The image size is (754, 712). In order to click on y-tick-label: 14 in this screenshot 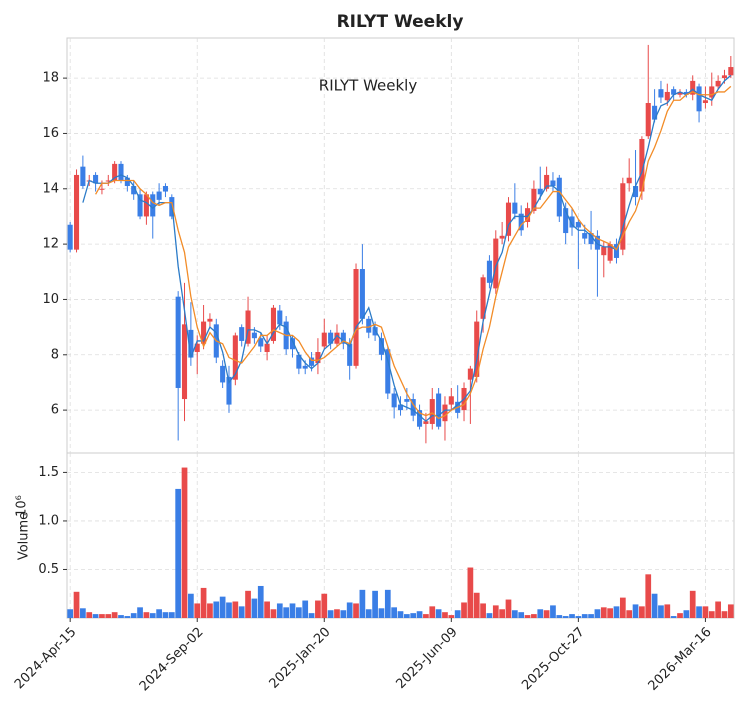, I will do `click(50, 188)`.